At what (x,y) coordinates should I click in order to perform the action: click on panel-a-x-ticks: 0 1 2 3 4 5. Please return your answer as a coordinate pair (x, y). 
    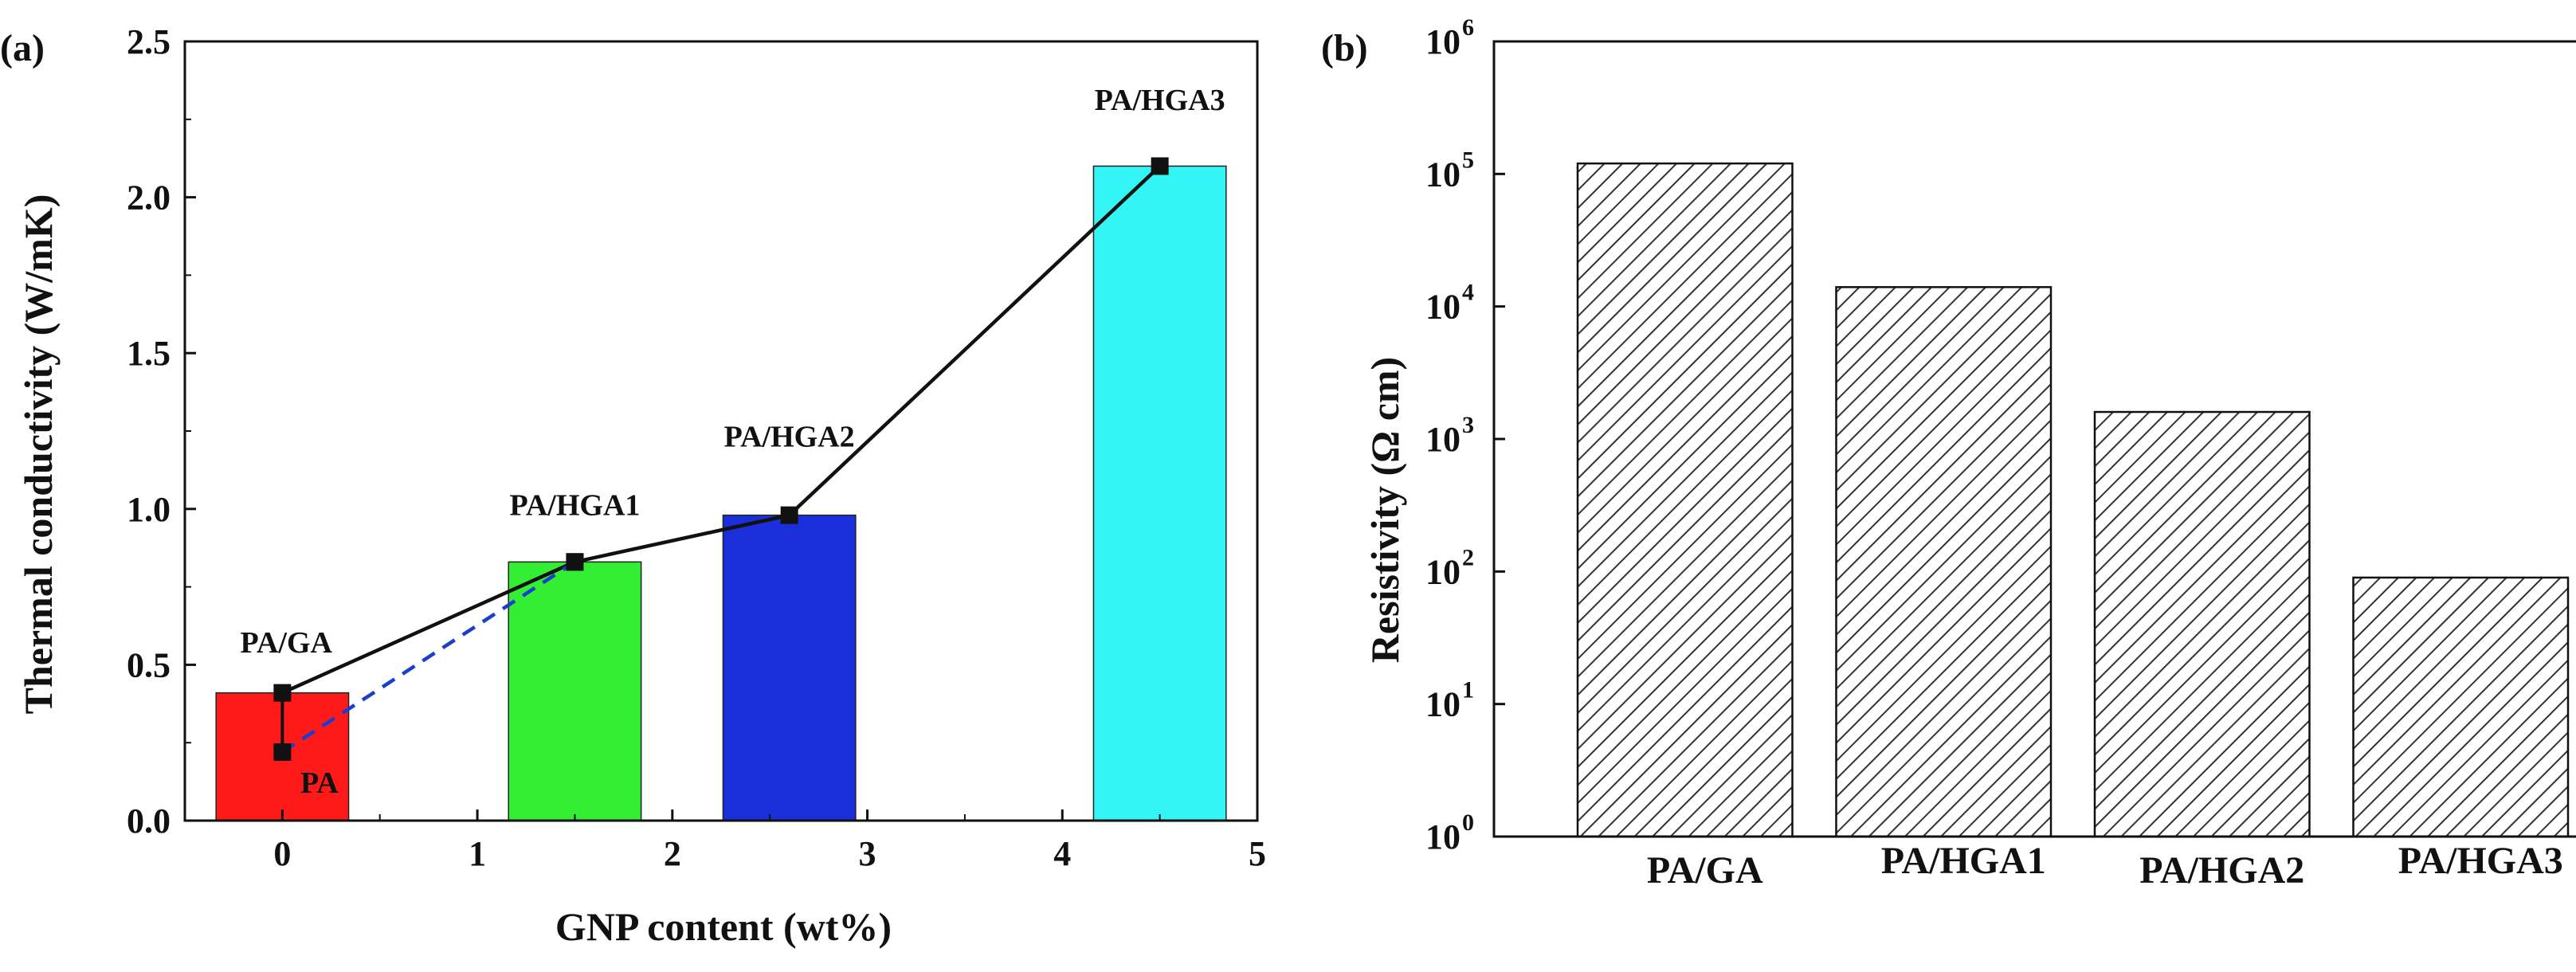
    Looking at the image, I should click on (769, 841).